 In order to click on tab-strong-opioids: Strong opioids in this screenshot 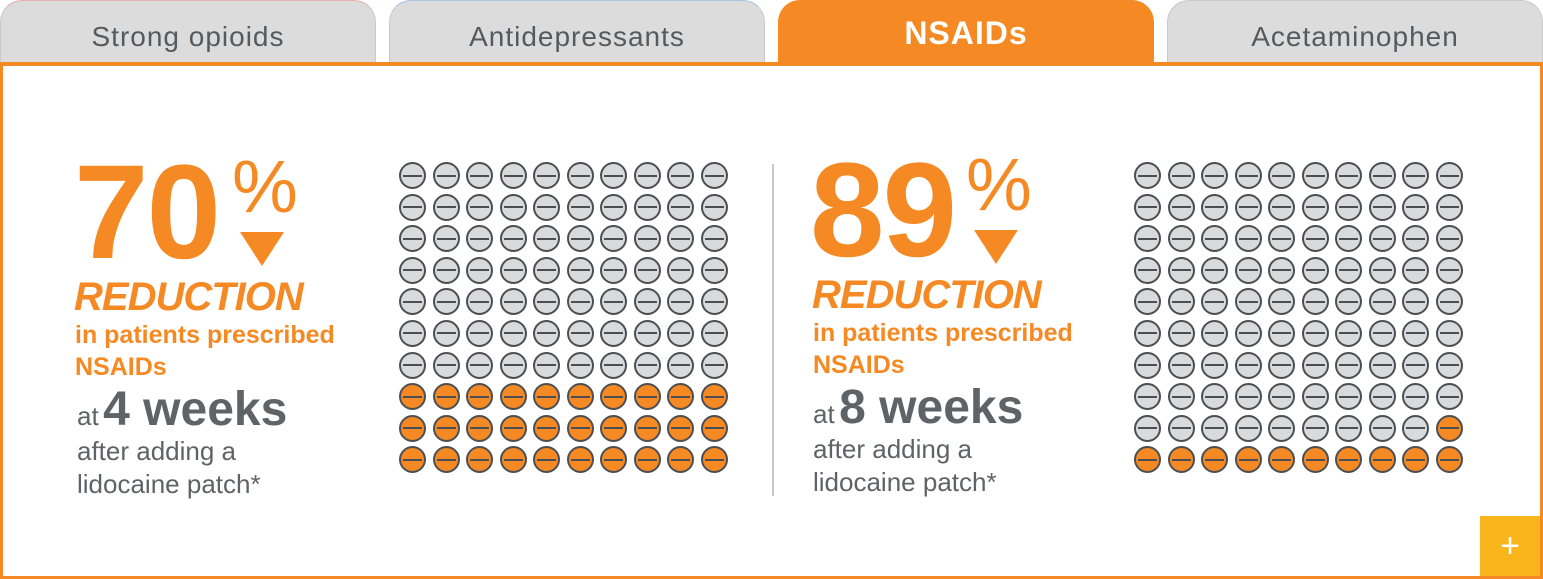, I will do `click(188, 31)`.